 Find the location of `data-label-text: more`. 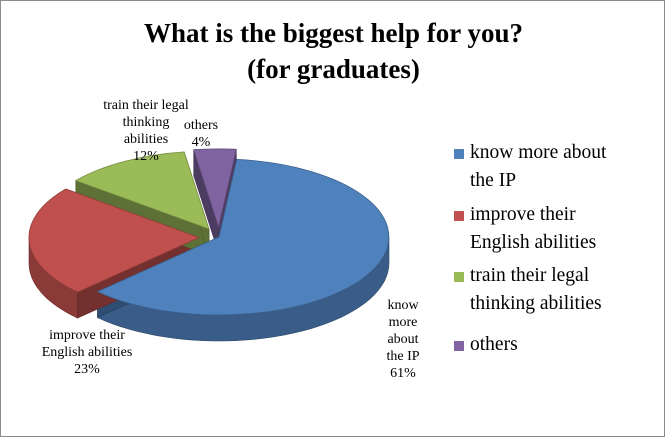

data-label-text: more is located at coordinates (403, 322).